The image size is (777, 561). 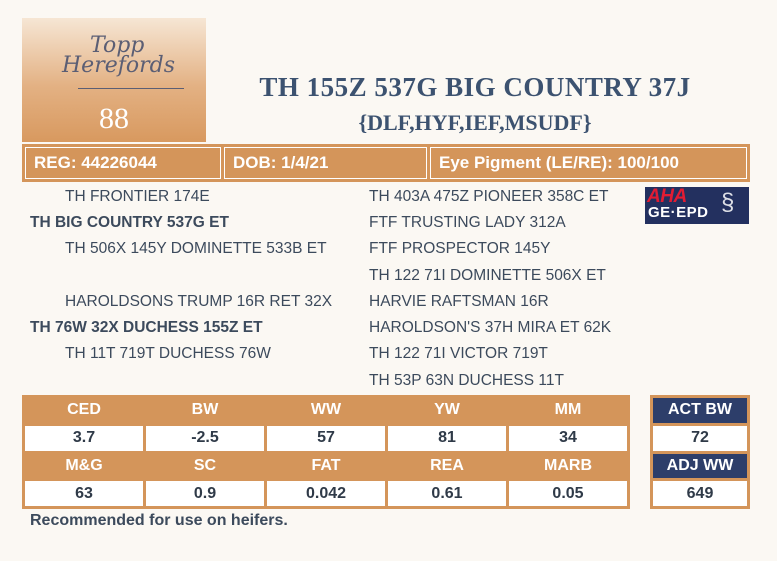 I want to click on pedigree-sire: TH BIG COUNTRY 537G ET, so click(x=129, y=222).